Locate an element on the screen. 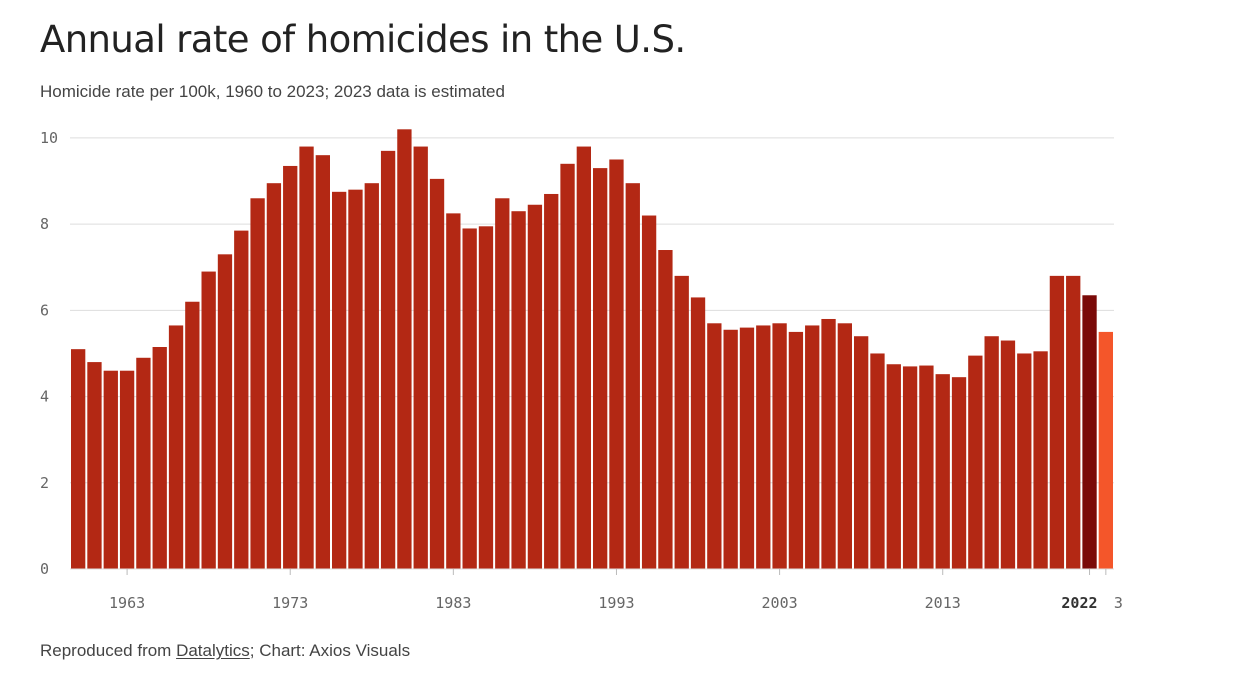 Image resolution: width=1235 pixels, height=676 pixels. source-prefix: Reproduced from is located at coordinates (108, 650).